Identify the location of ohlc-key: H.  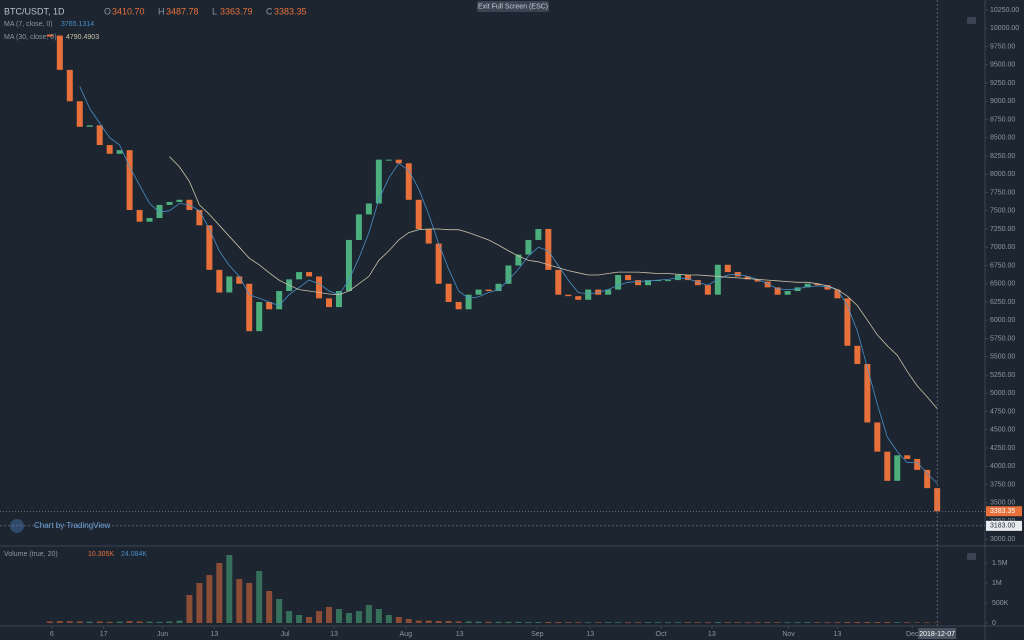
(161, 11).